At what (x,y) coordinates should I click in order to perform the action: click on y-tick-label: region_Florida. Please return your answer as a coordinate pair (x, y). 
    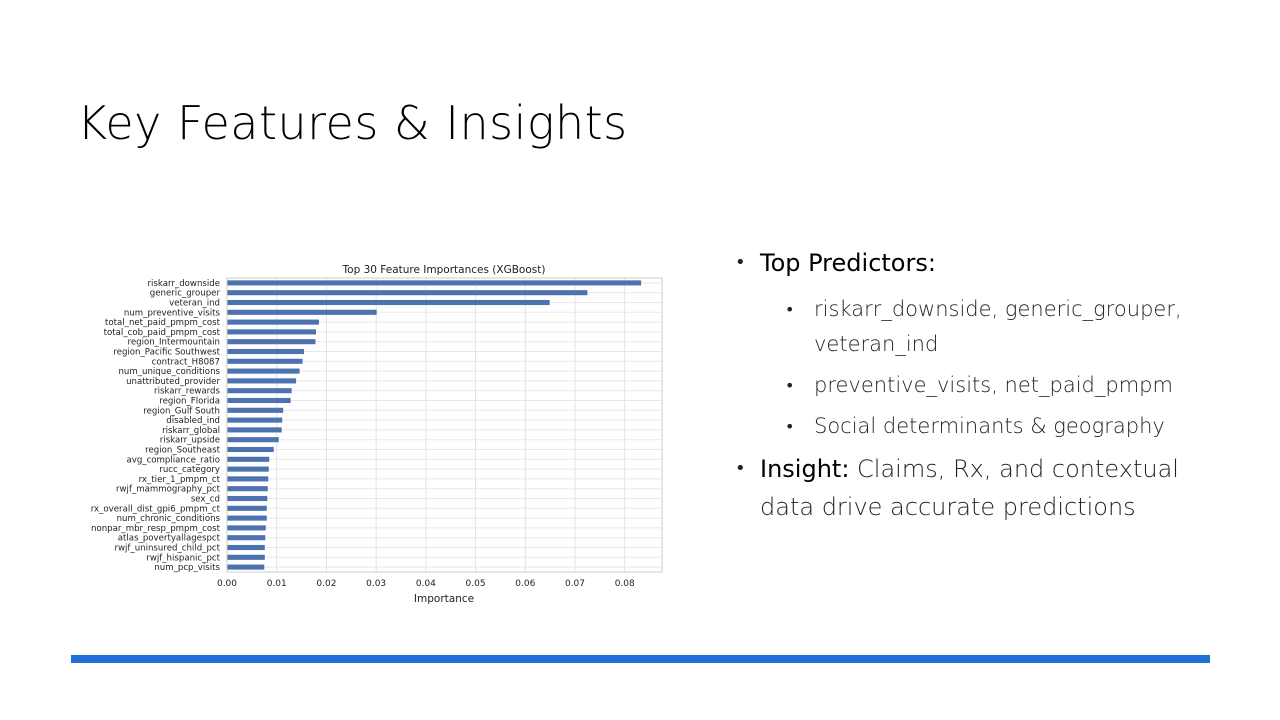
    Looking at the image, I should click on (189, 402).